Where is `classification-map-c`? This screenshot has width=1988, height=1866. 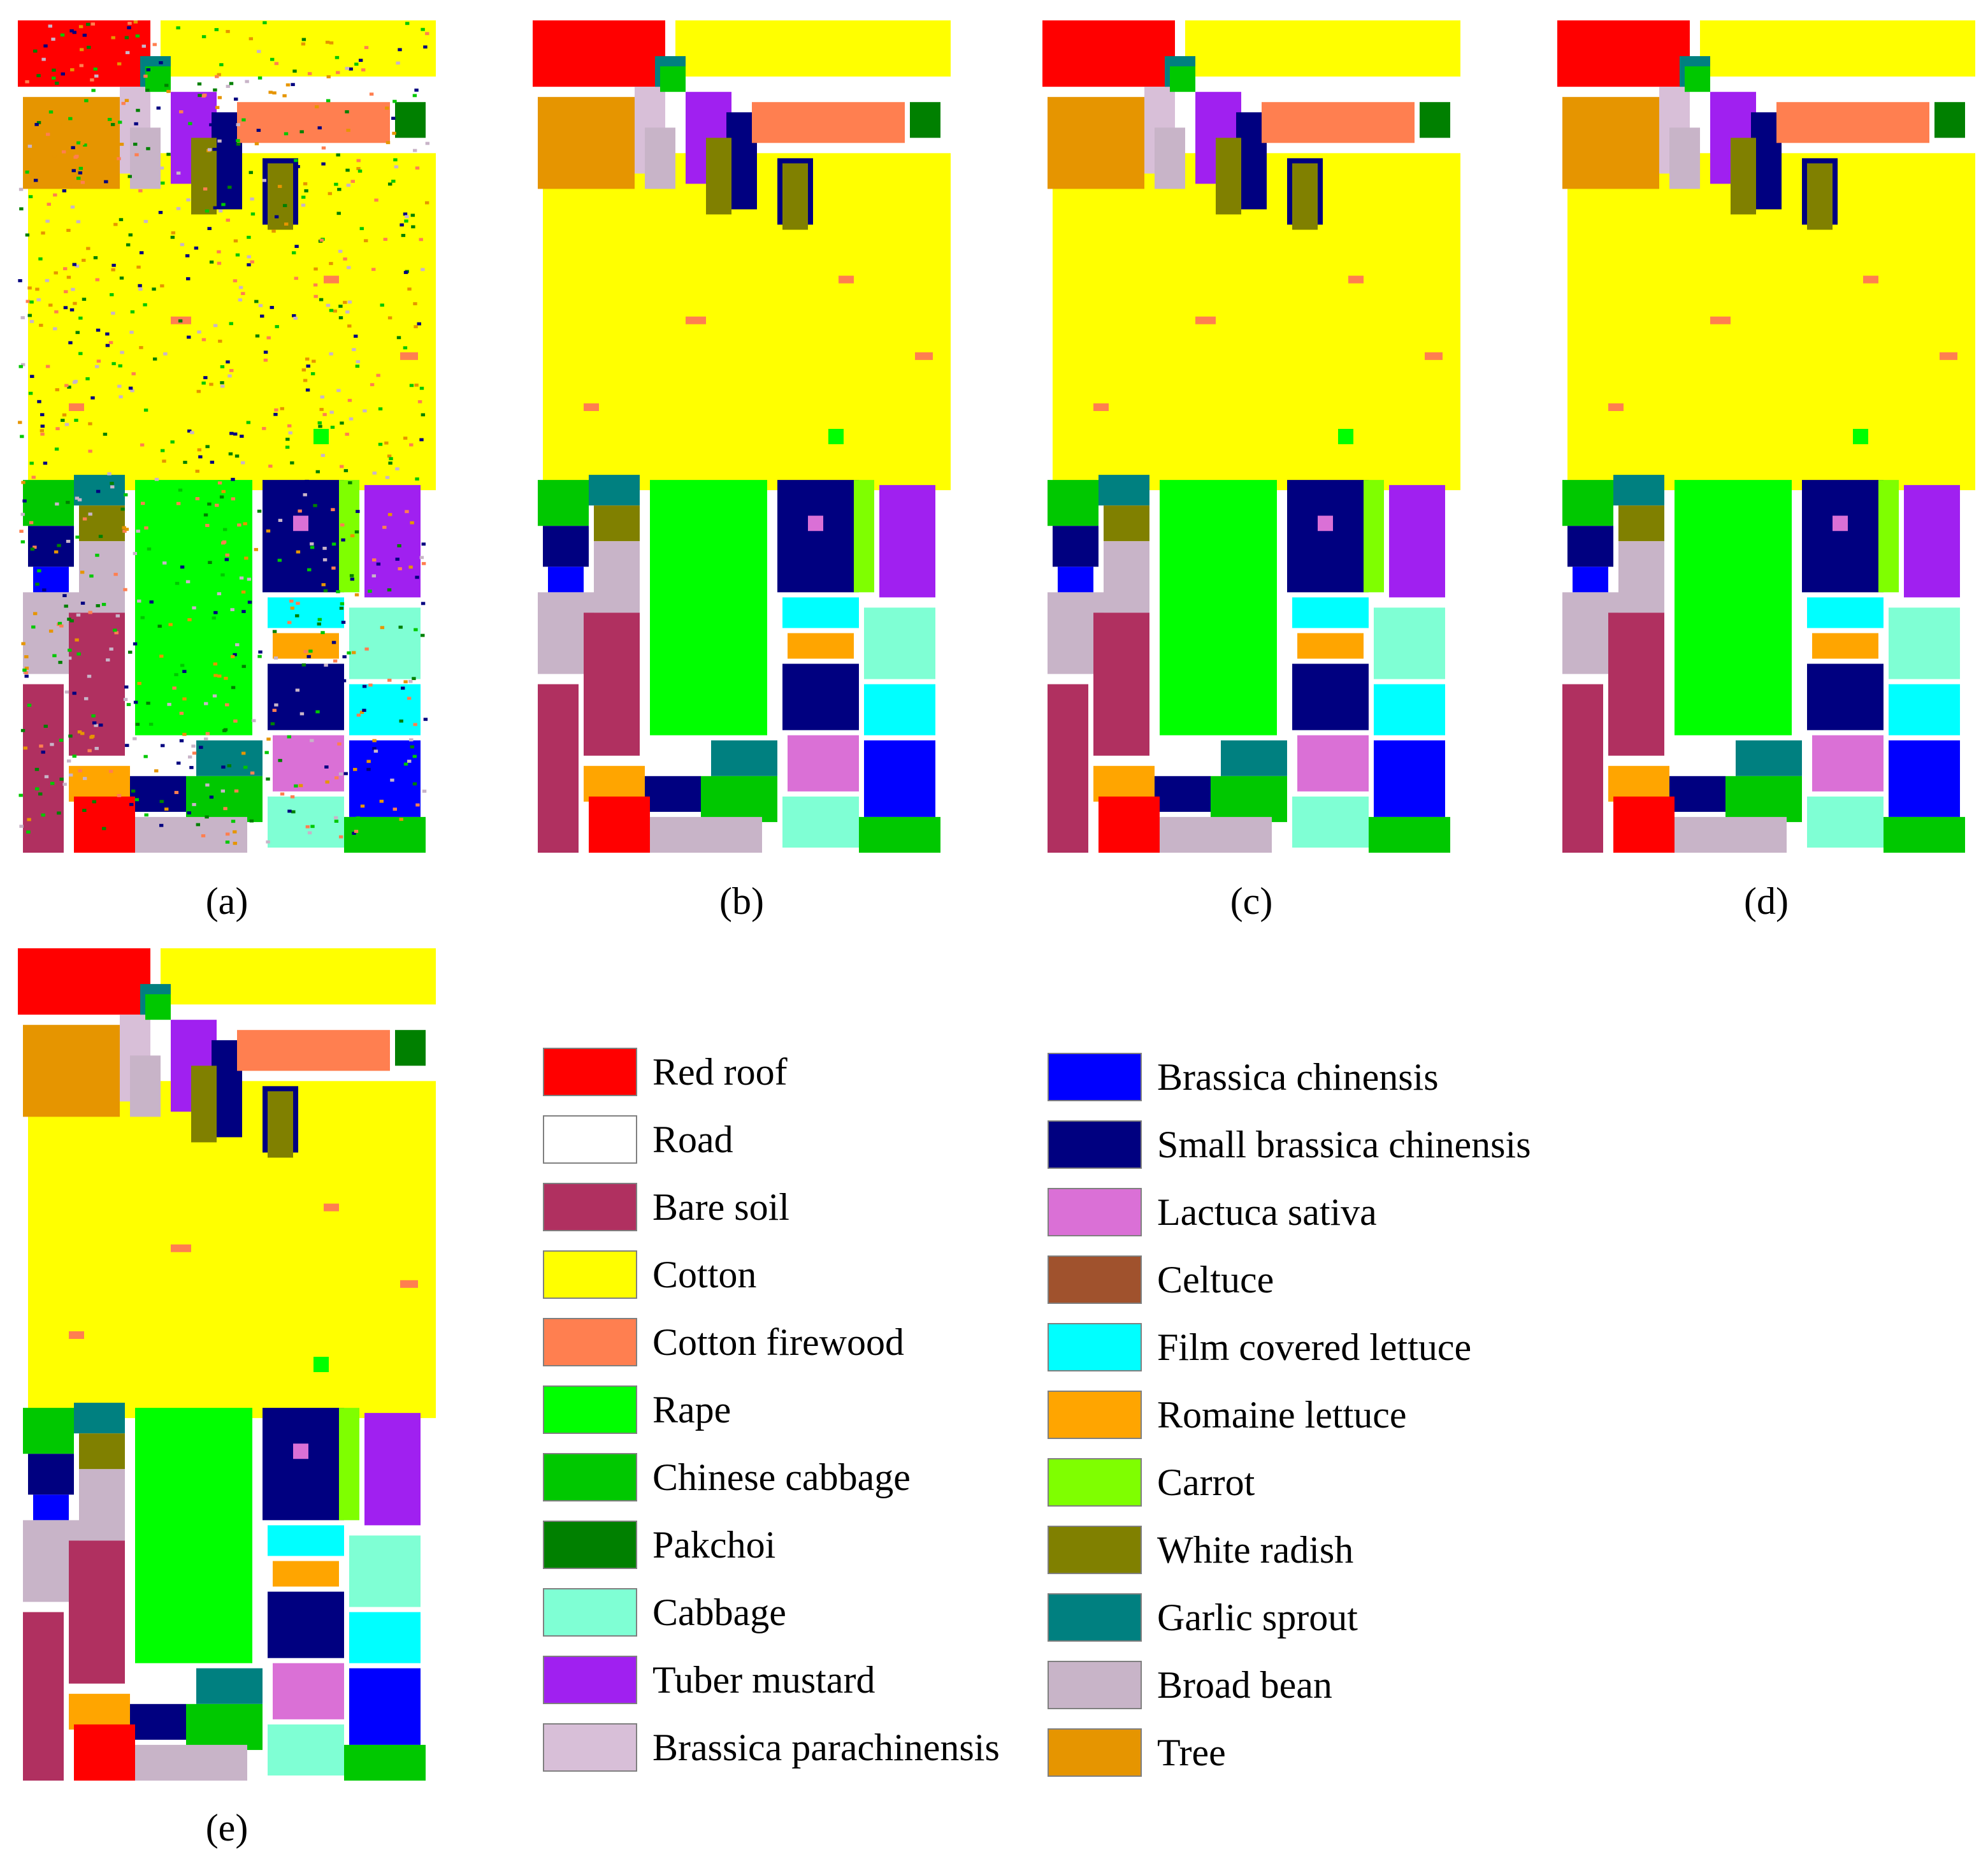 classification-map-c is located at coordinates (1251, 436).